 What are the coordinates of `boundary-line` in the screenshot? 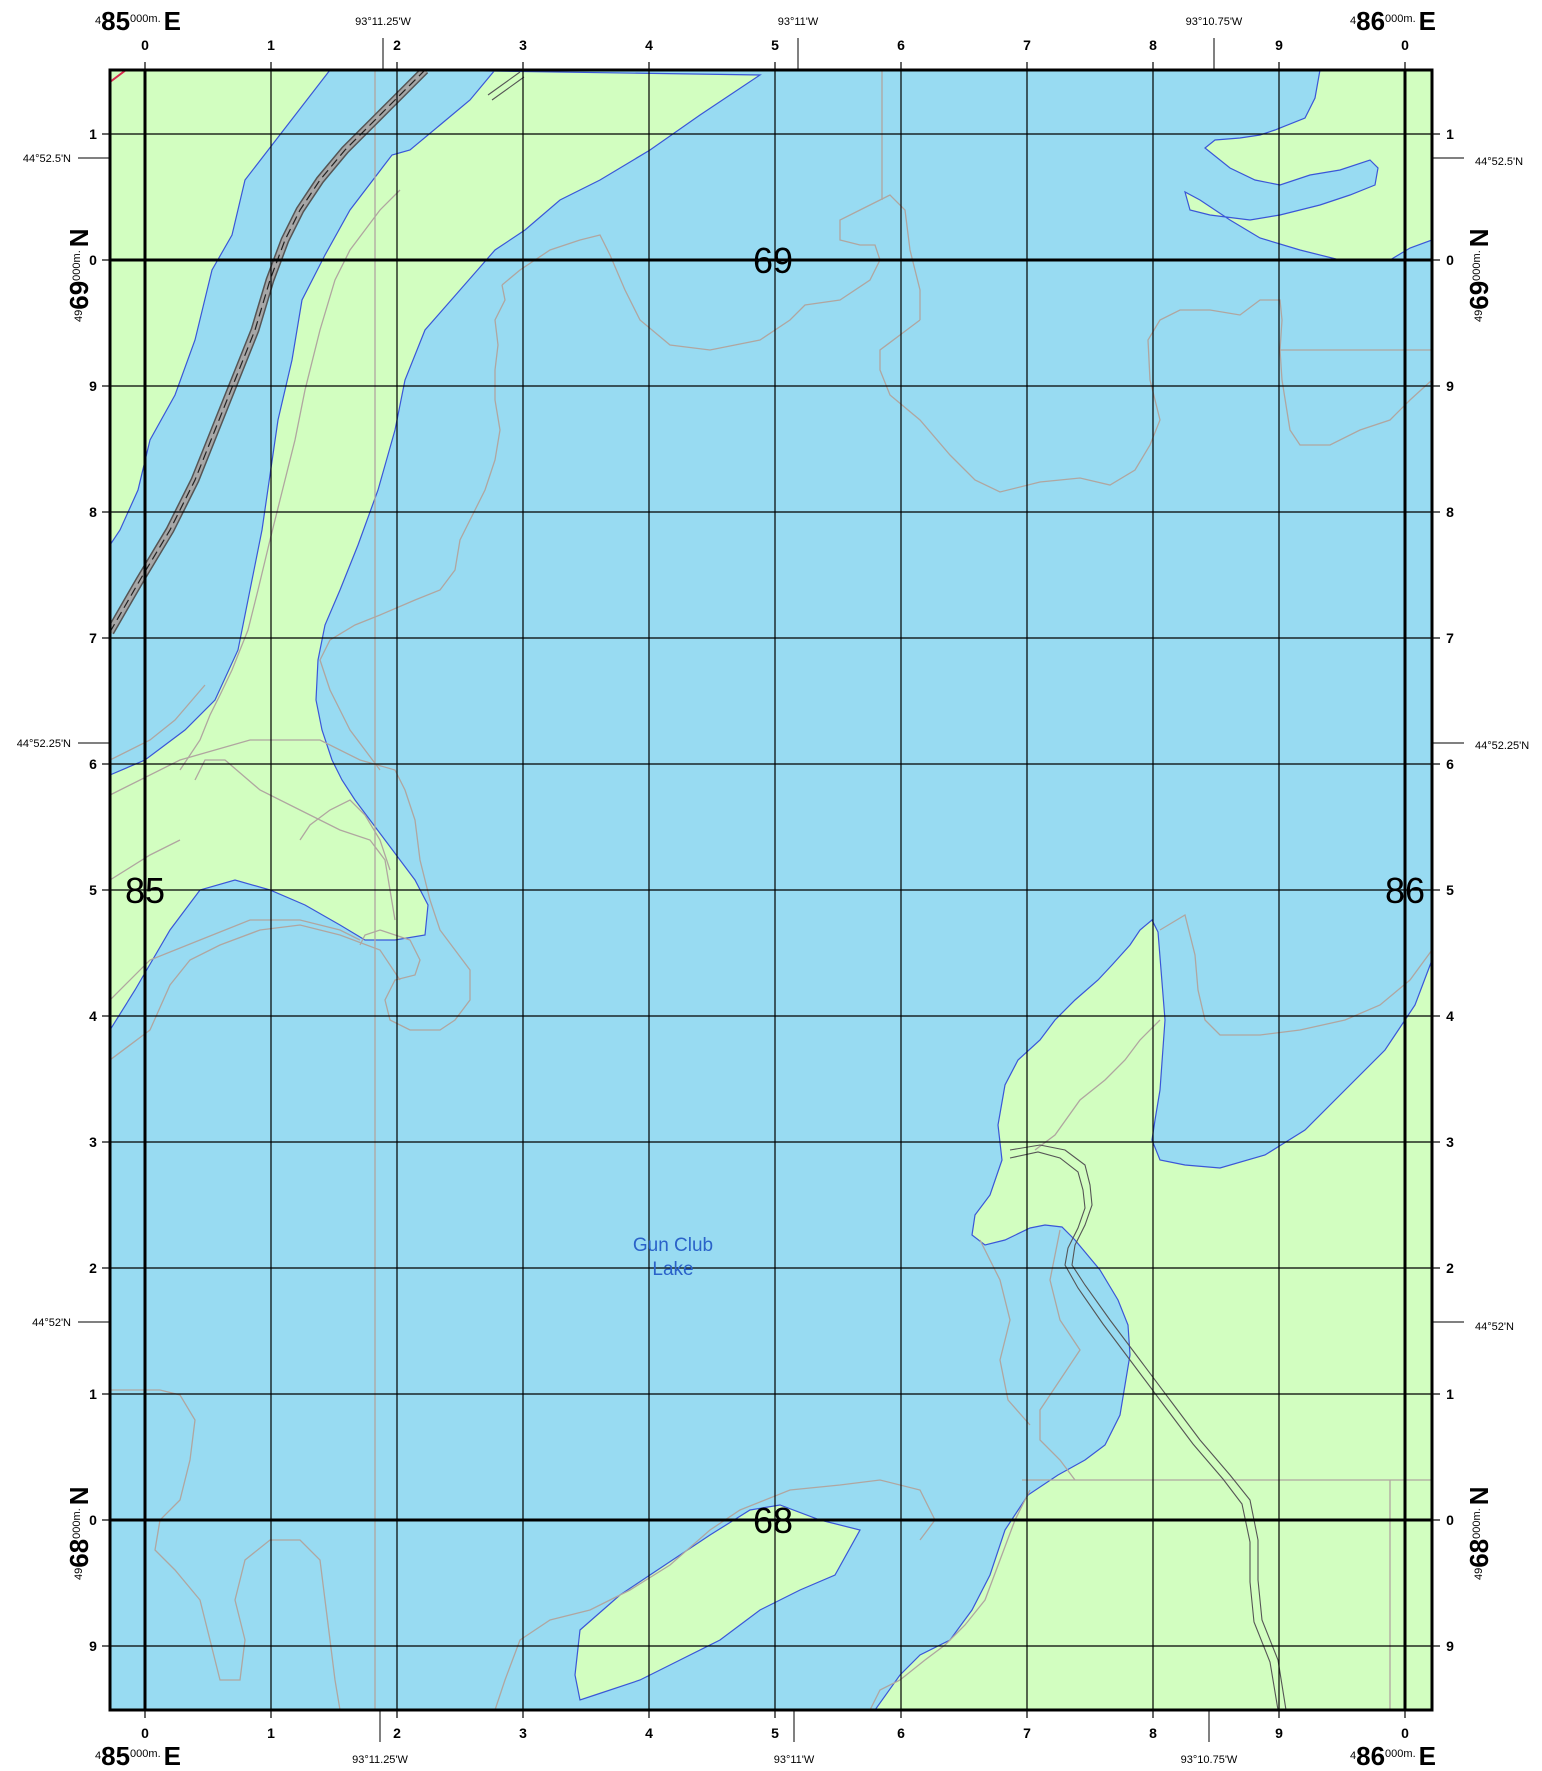 It's located at (118, 76).